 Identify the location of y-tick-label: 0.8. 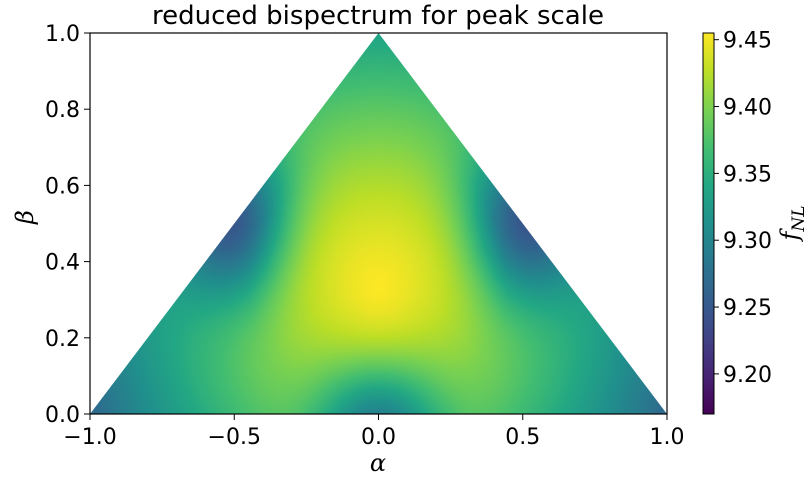
(62, 110).